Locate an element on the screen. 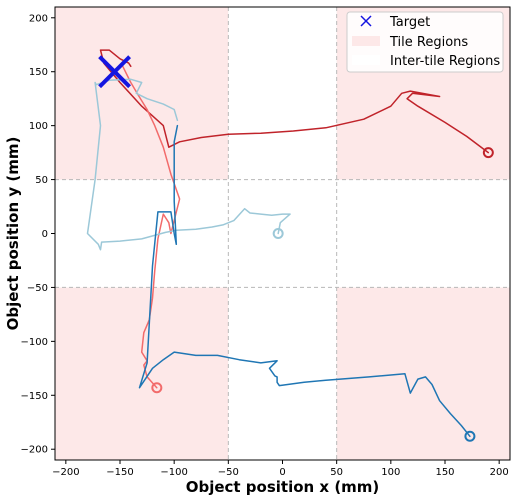 The width and height of the screenshot is (517, 497). x-tick-label: 50 is located at coordinates (336, 472).